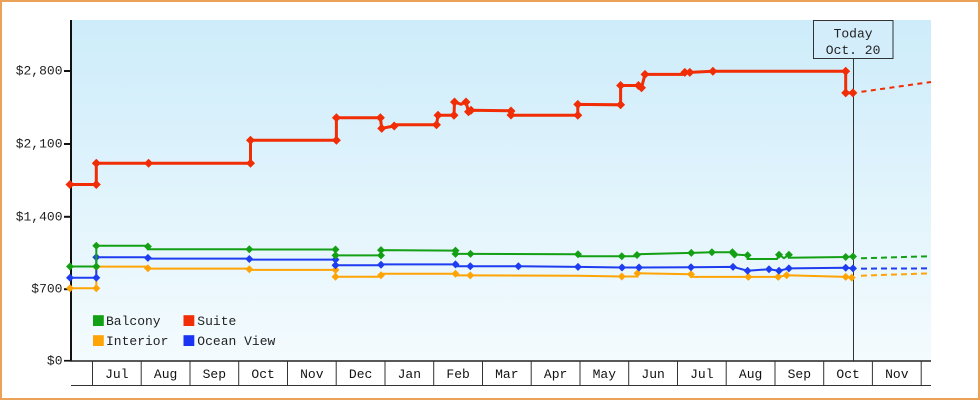  Describe the element at coordinates (457, 374) in the screenshot. I see `svg-text: Feb` at that location.